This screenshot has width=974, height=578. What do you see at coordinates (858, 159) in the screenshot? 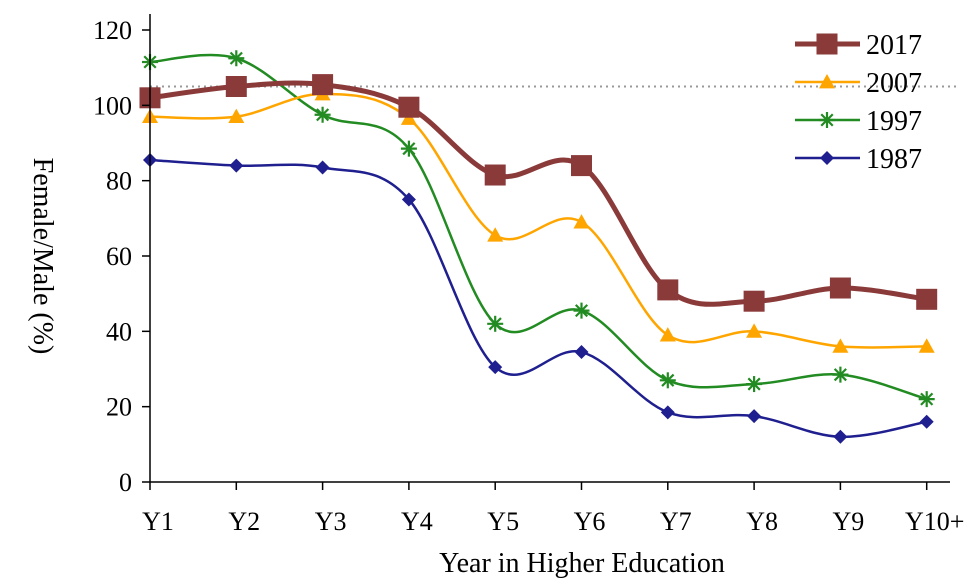
I see `legend-item-1987: 1987` at bounding box center [858, 159].